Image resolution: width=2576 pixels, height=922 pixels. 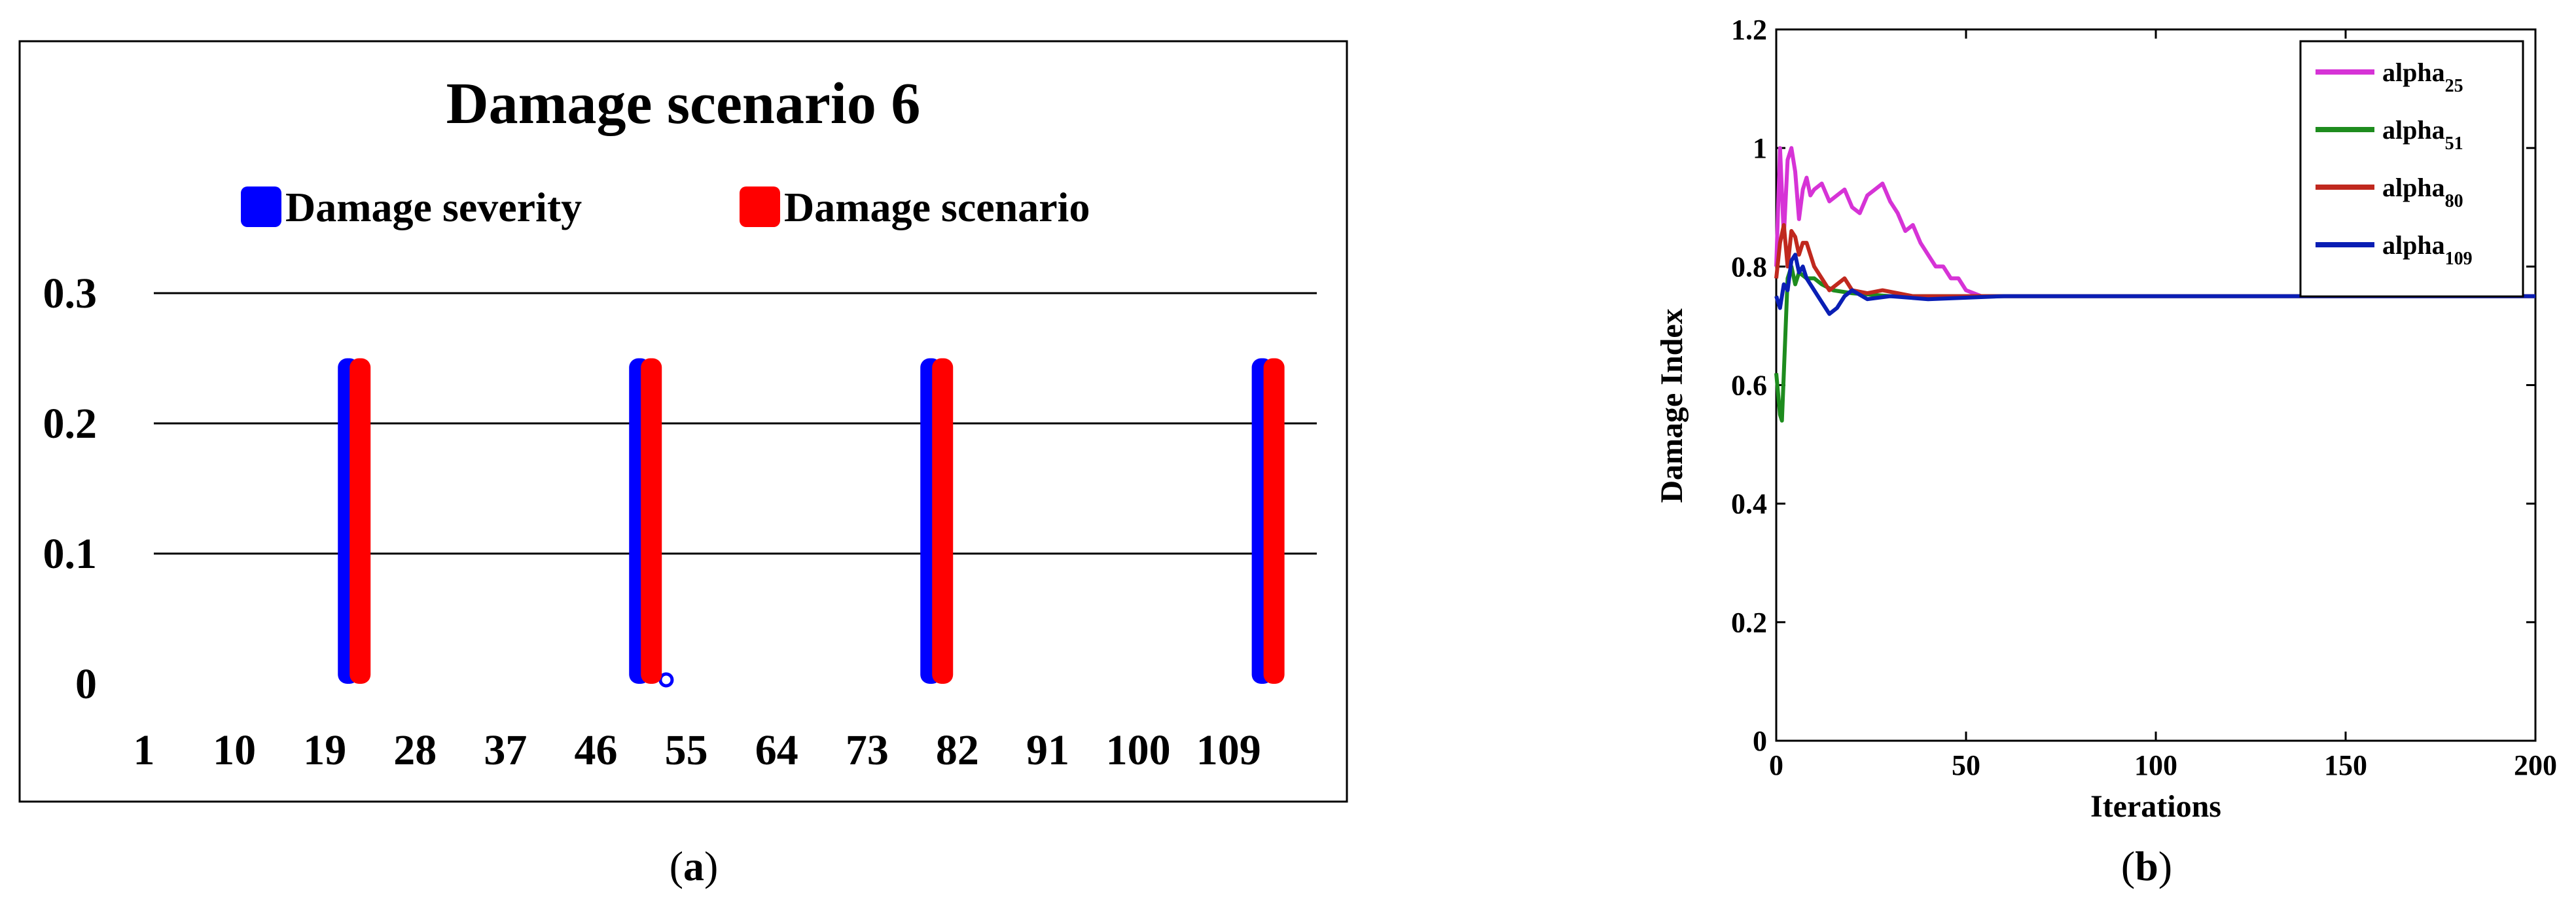 What do you see at coordinates (2422, 134) in the screenshot?
I see `legend-label-alpha-51: alpha51` at bounding box center [2422, 134].